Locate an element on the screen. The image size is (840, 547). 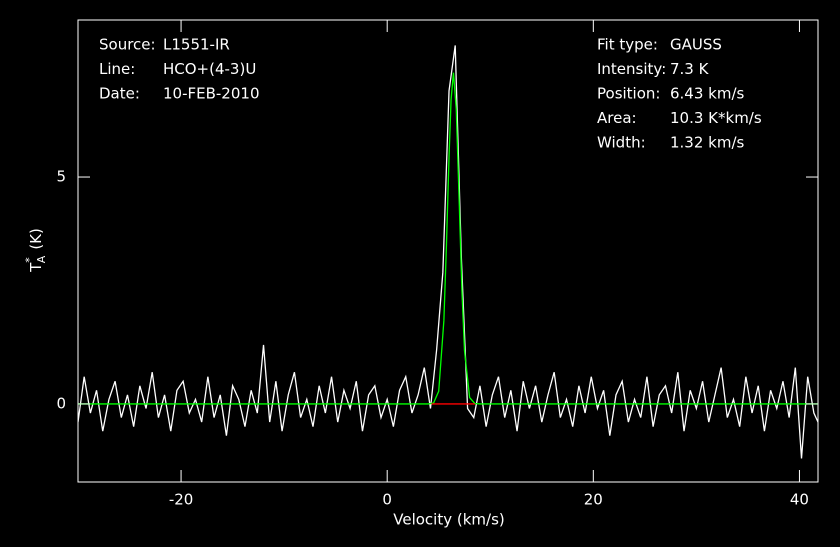
y-tick-label: 0 is located at coordinates (61, 403).